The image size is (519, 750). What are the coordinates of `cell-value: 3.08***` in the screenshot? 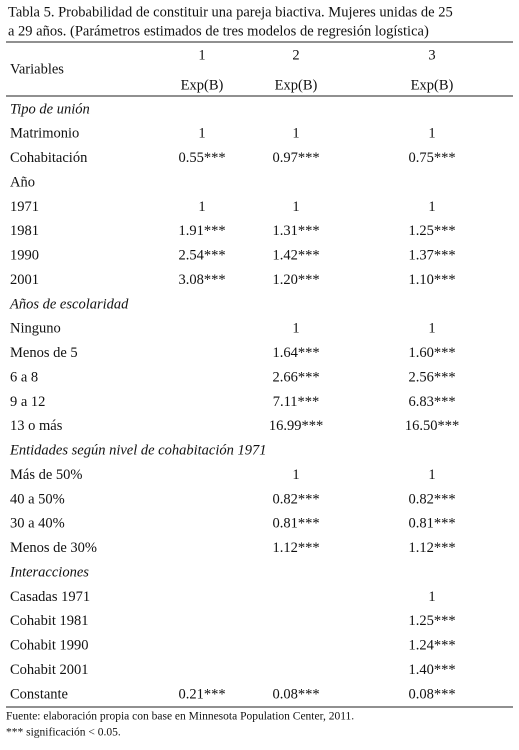 It's located at (201, 280).